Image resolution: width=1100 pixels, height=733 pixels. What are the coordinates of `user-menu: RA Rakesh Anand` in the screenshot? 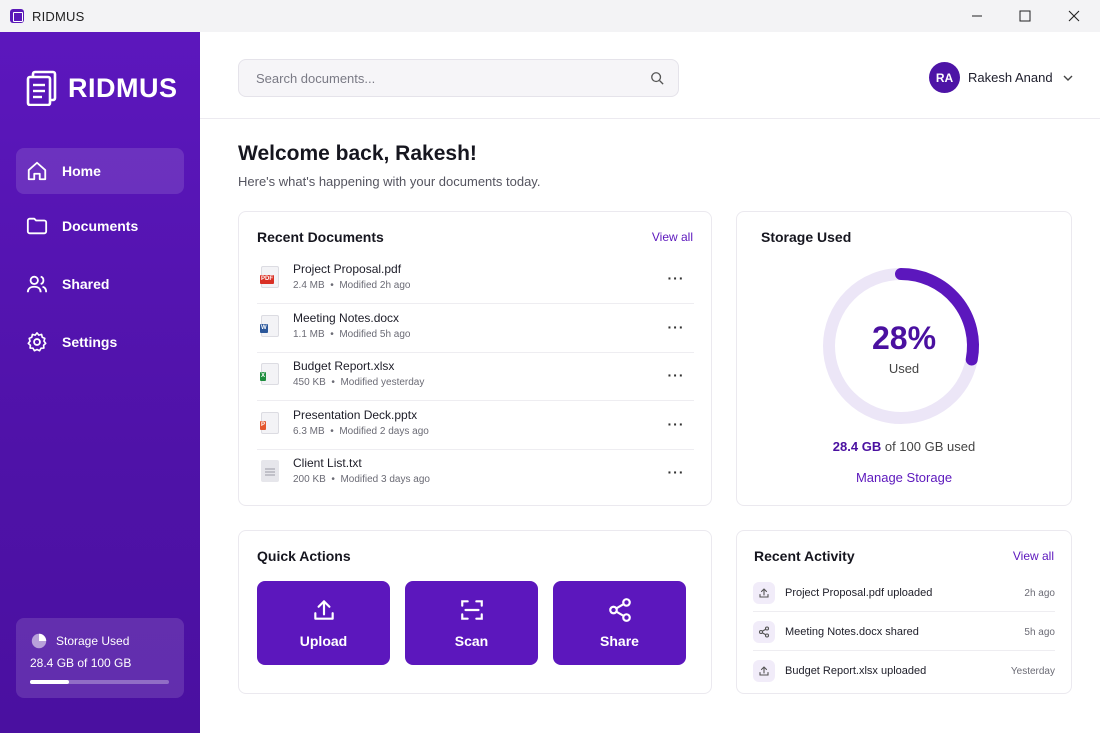 It's located at (1001, 77).